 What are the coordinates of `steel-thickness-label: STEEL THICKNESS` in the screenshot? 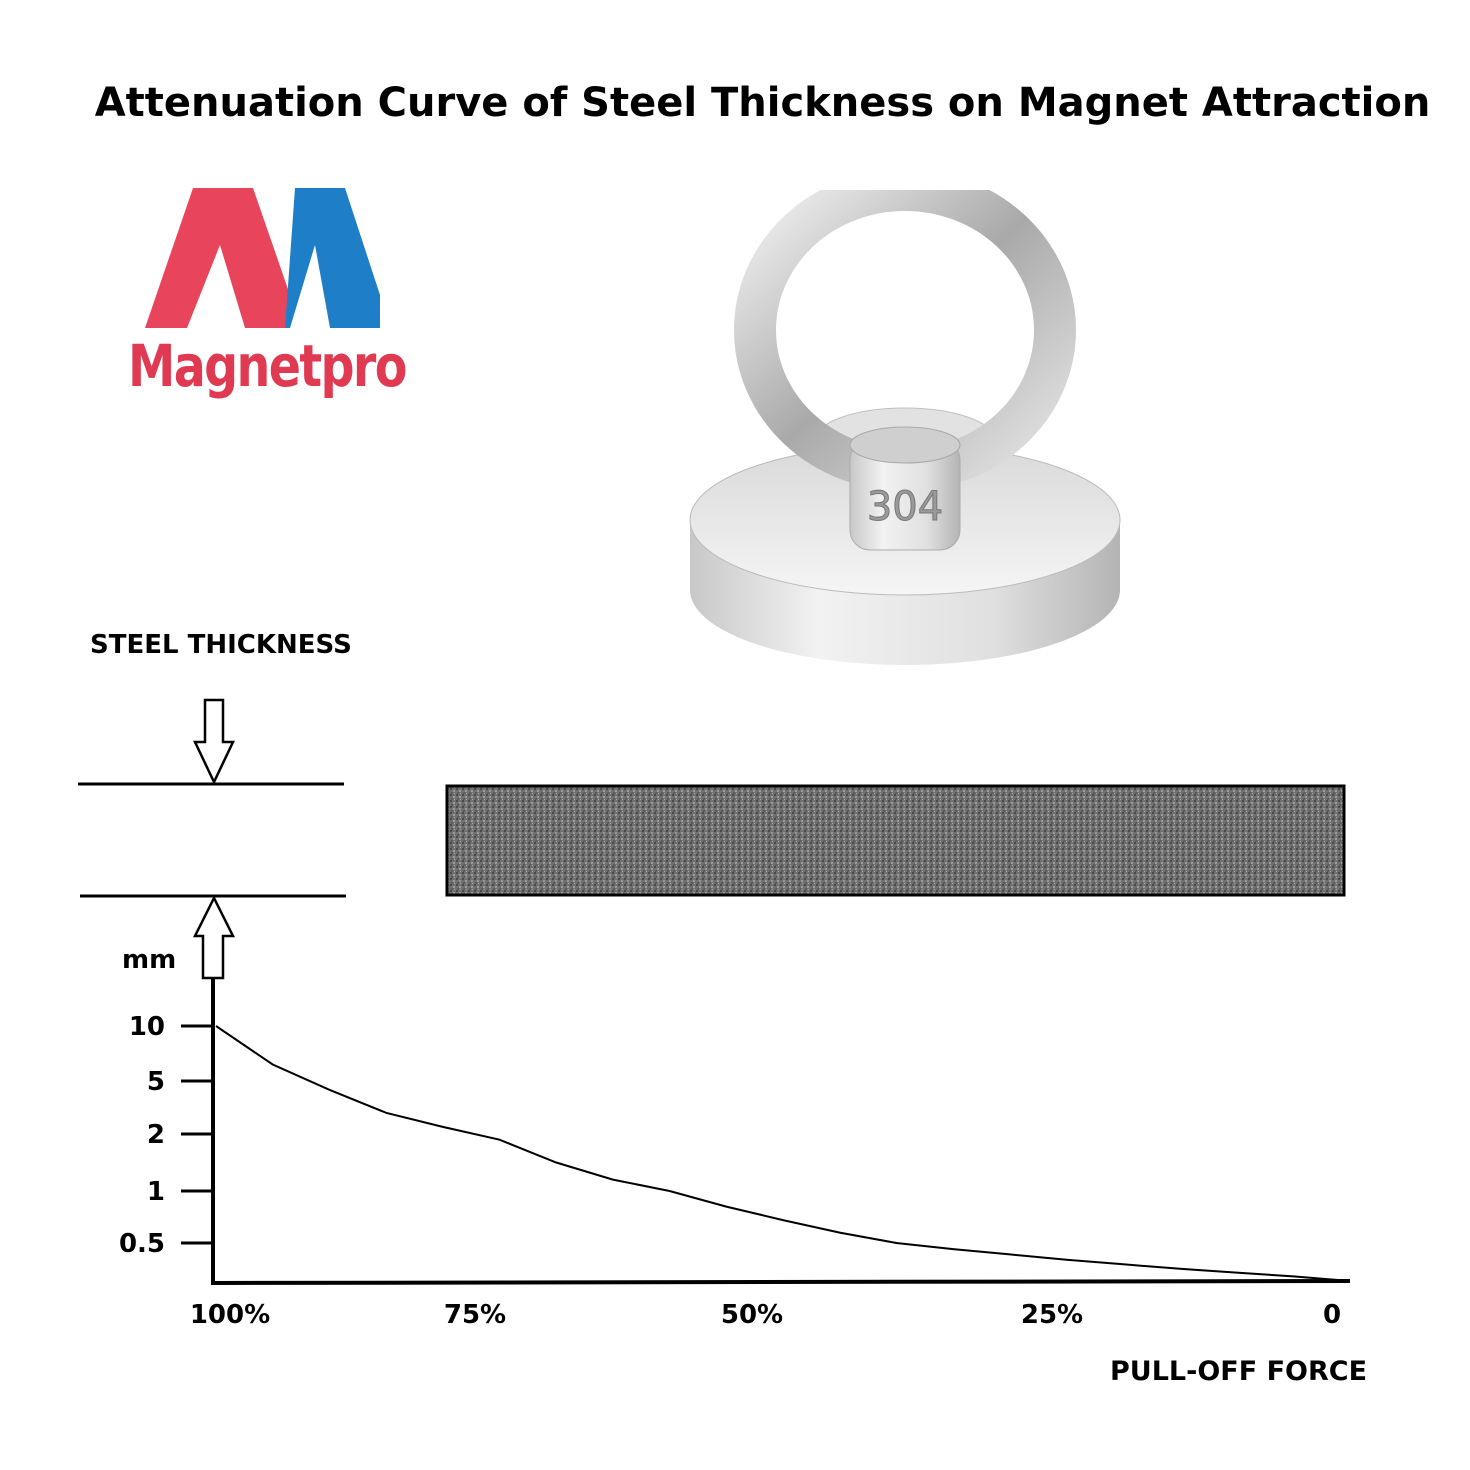 It's located at (221, 645).